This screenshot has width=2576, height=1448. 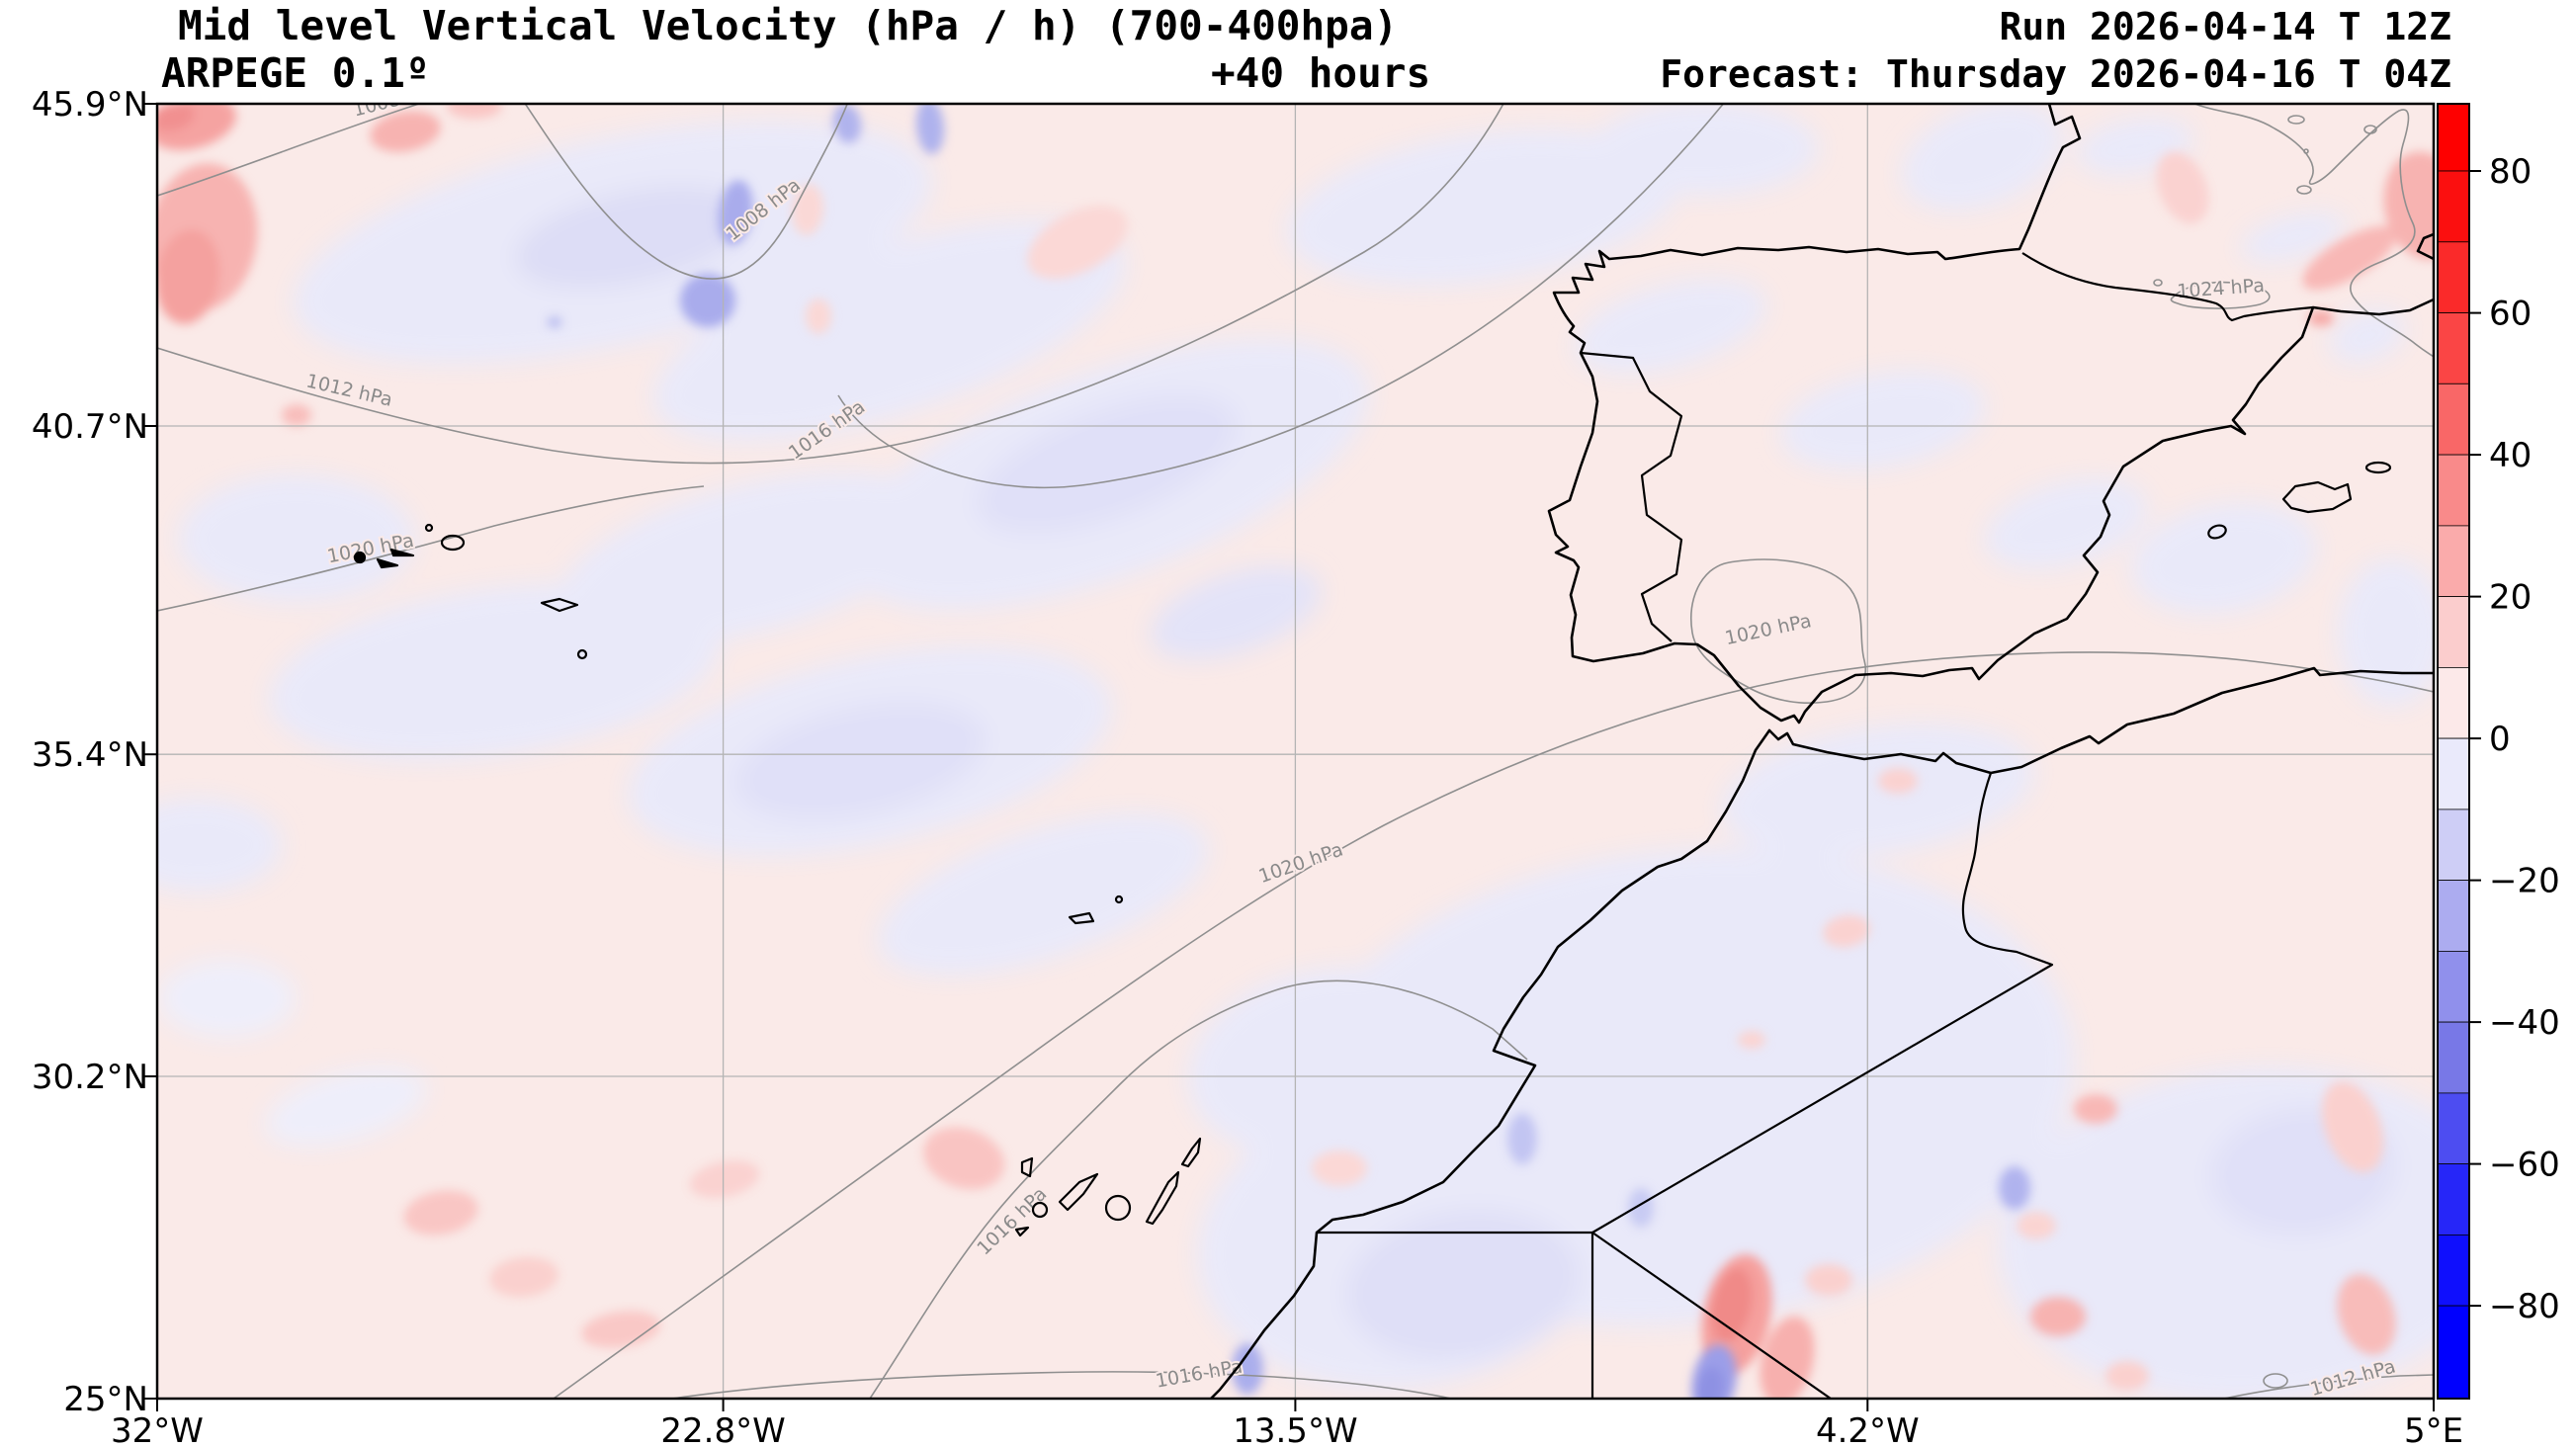 I want to click on island-el-hierro, so click(x=1022, y=1231).